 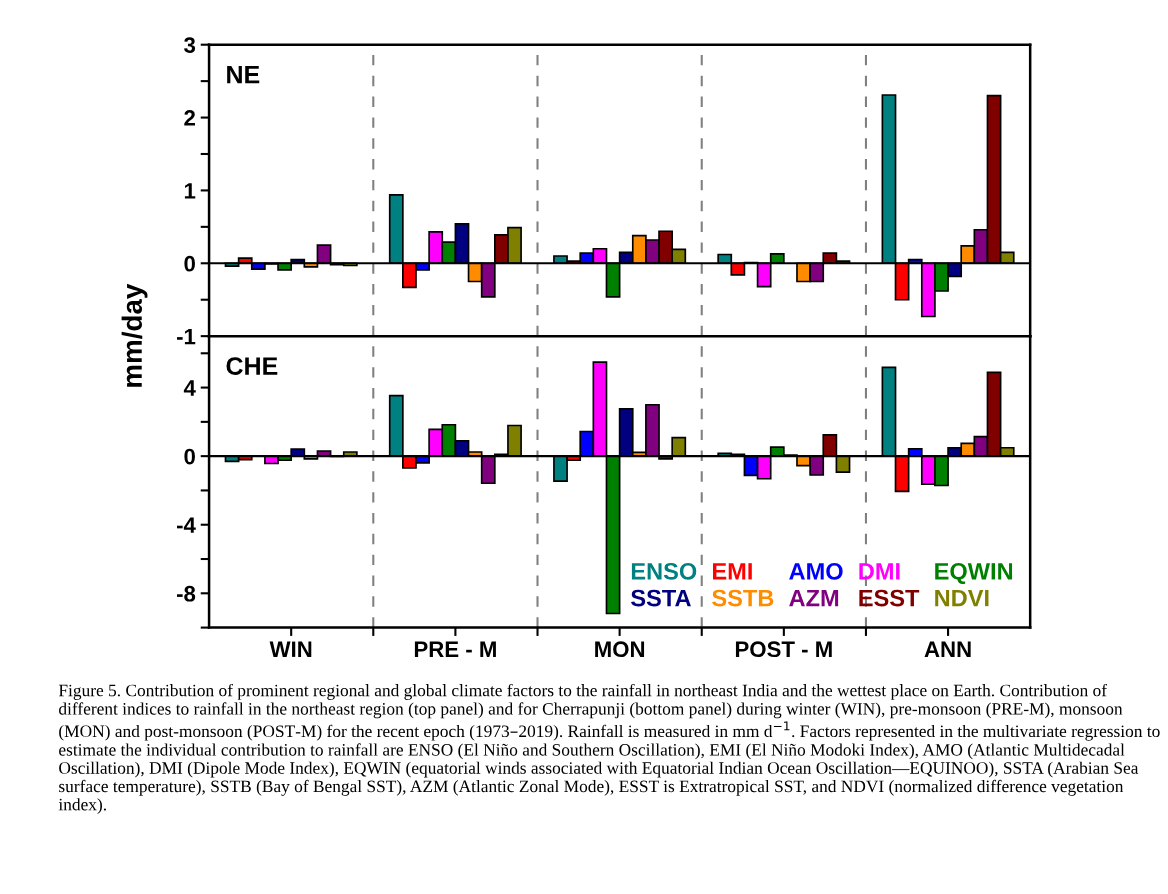 What do you see at coordinates (974, 573) in the screenshot?
I see `text: EQWIN` at bounding box center [974, 573].